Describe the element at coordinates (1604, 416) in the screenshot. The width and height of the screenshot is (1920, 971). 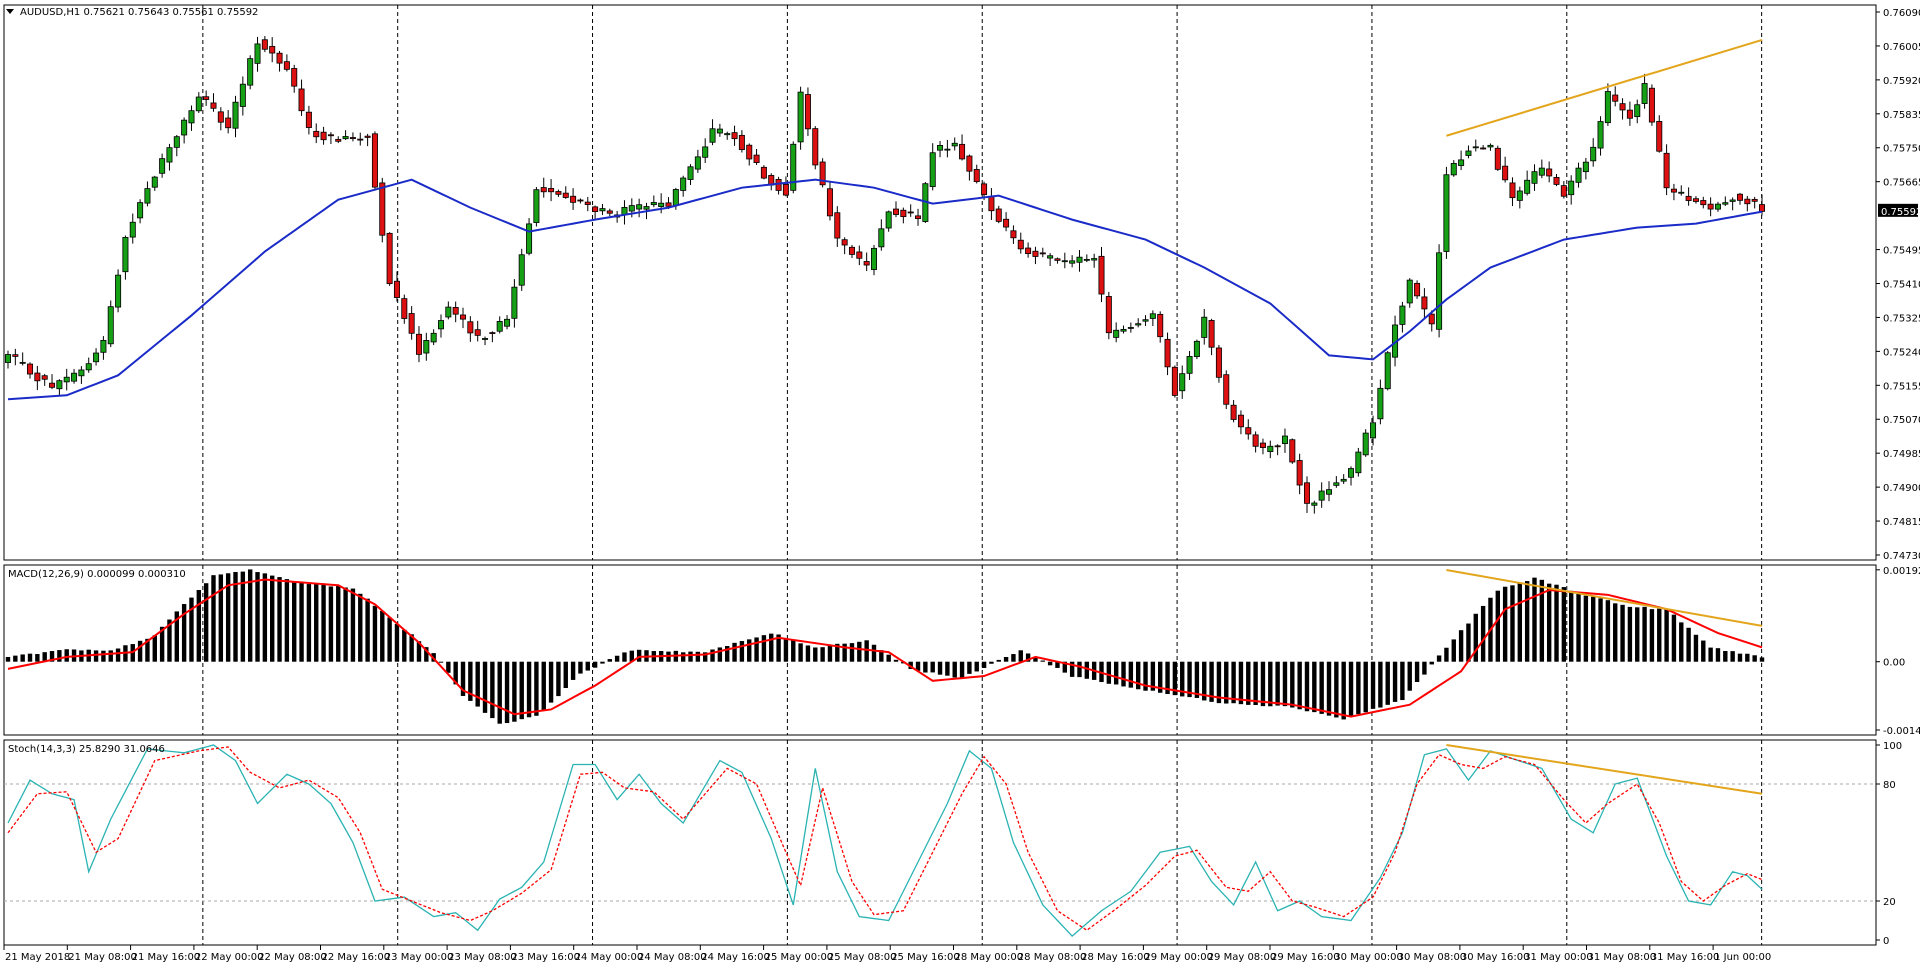
I see `trendlines` at that location.